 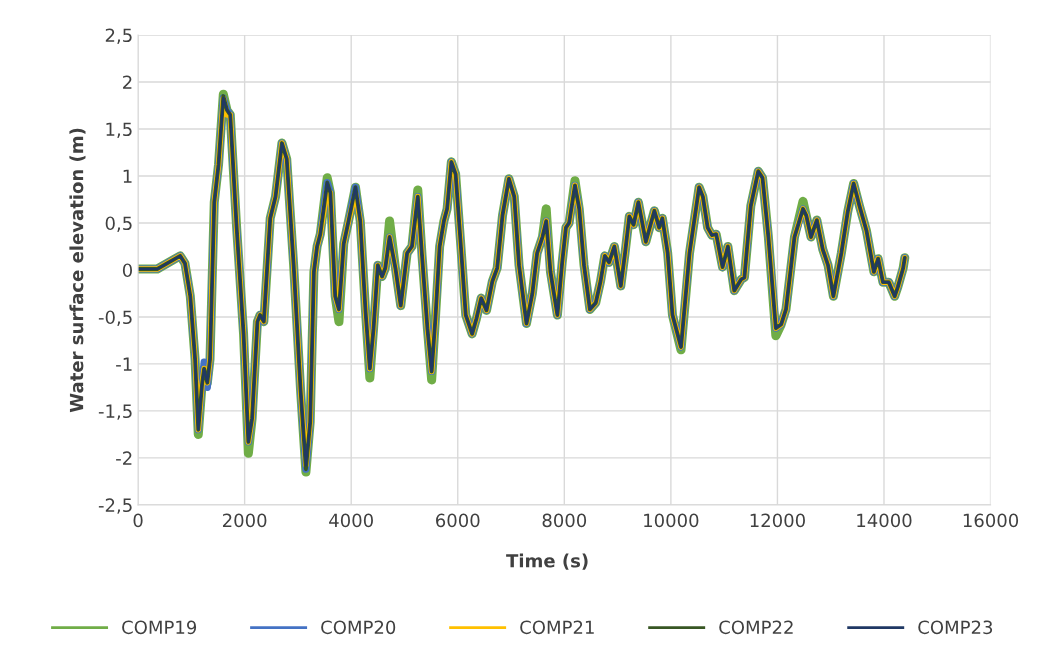 I want to click on x-tick-label: 10000, so click(x=671, y=520).